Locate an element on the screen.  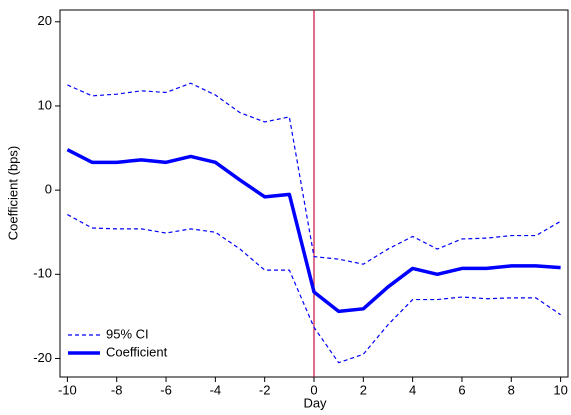
x-tick-label: -4 is located at coordinates (216, 389).